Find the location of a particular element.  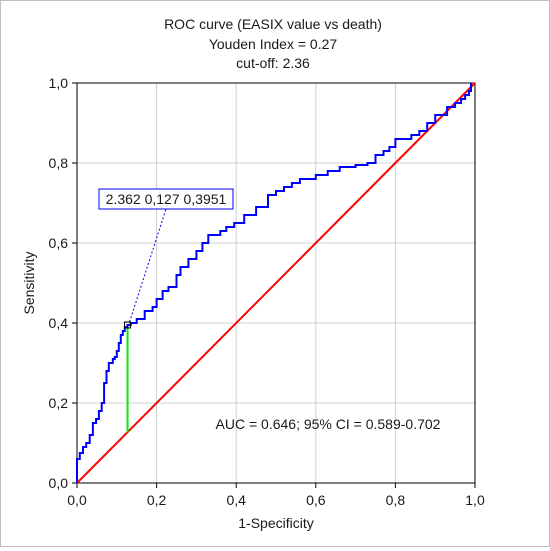

x-tick-label: 0,8 is located at coordinates (396, 500).